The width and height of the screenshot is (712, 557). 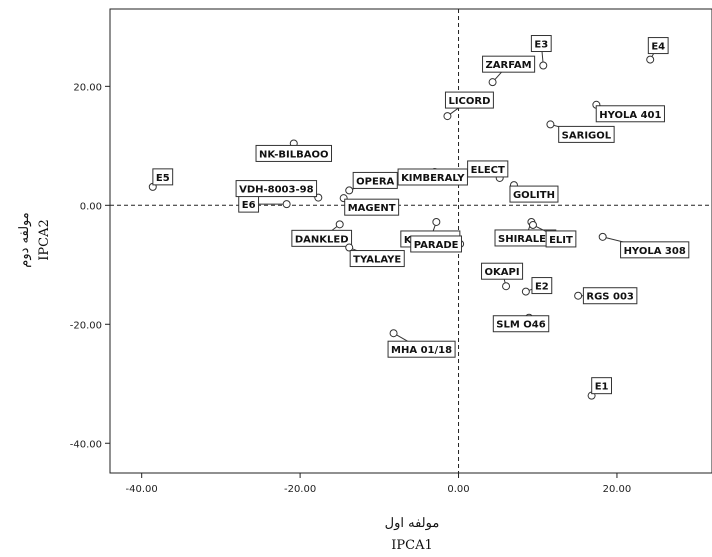 I want to click on y-tick-label: -40.00, so click(x=86, y=444).